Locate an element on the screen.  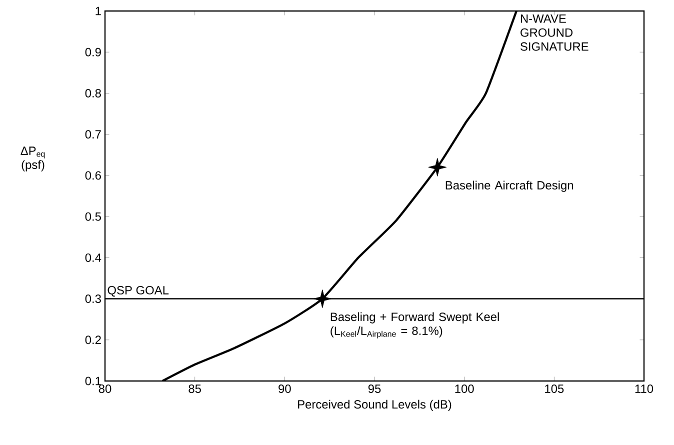
x-tick-label: 100 is located at coordinates (464, 388).